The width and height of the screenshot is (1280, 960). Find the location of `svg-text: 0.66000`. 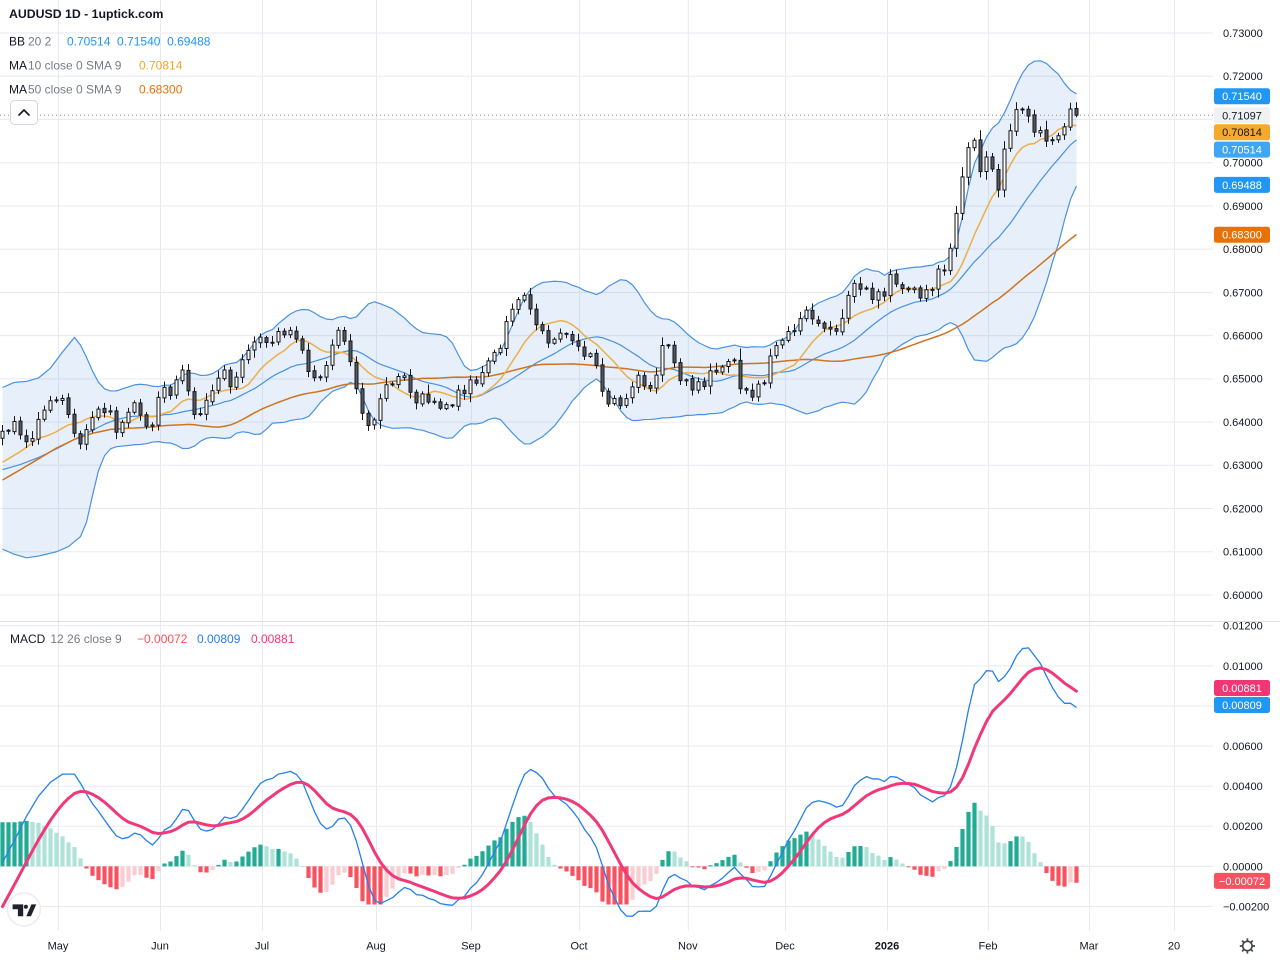

svg-text: 0.66000 is located at coordinates (1243, 337).